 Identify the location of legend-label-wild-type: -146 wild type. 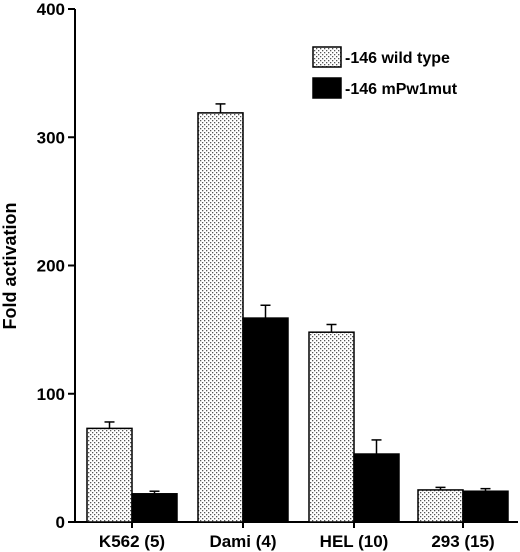
(397, 58).